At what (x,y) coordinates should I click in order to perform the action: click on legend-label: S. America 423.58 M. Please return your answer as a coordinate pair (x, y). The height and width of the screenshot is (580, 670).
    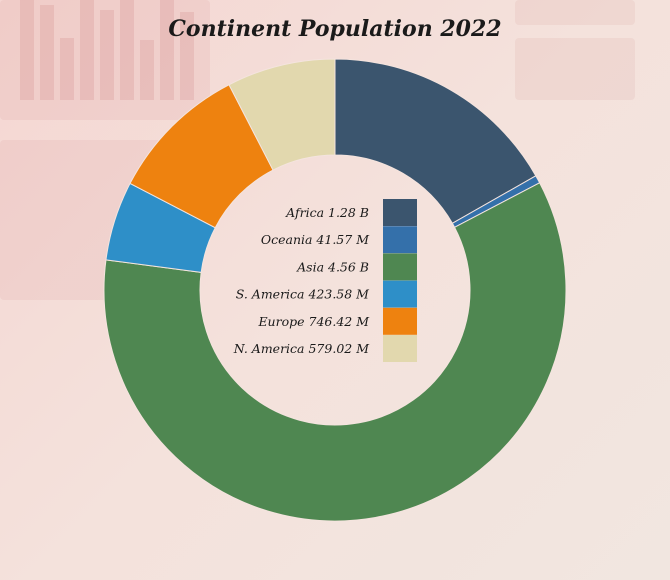
    Looking at the image, I should click on (303, 294).